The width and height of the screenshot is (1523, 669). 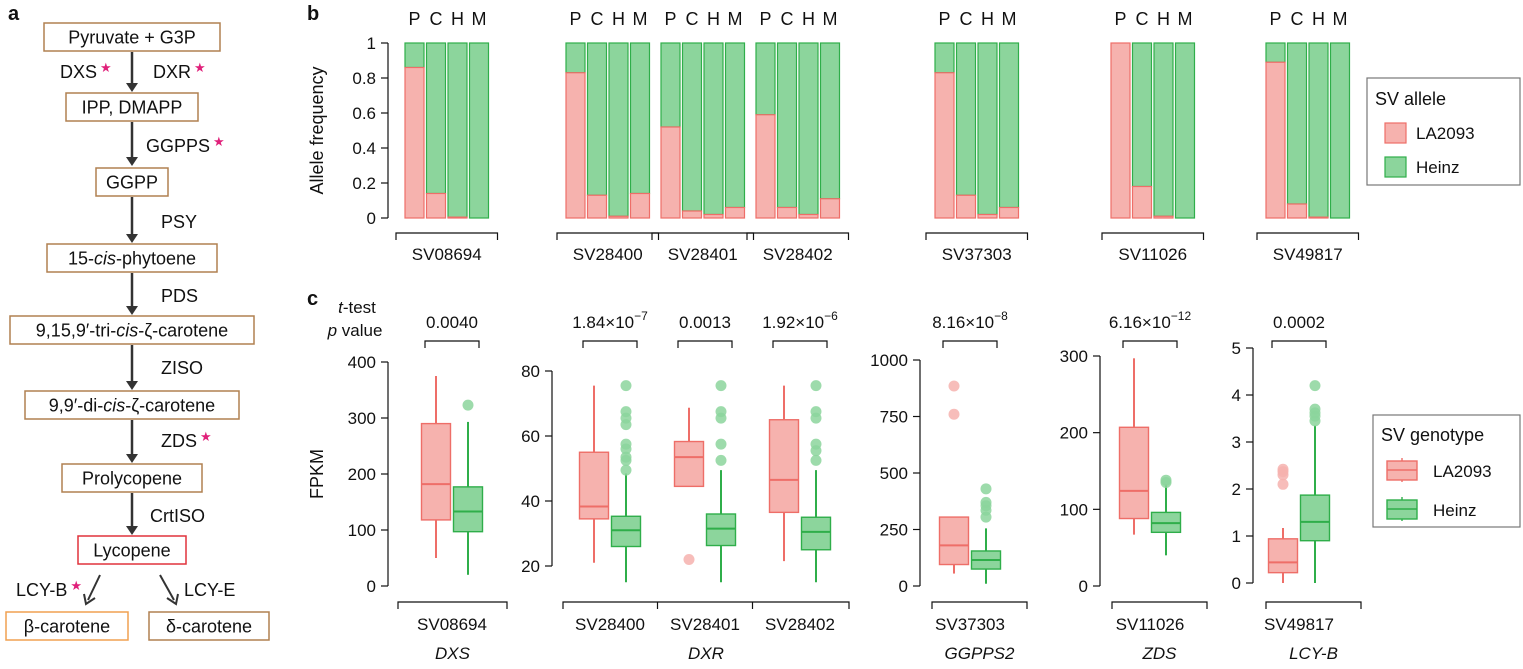 I want to click on bar-group-sv11026: P C H M SV11026, so click(x=1153, y=136).